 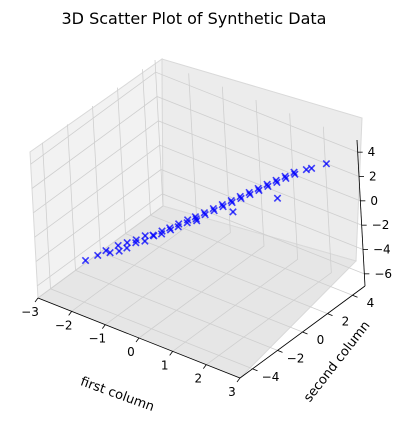 What do you see at coordinates (131, 352) in the screenshot?
I see `x-tick-label: 0` at bounding box center [131, 352].